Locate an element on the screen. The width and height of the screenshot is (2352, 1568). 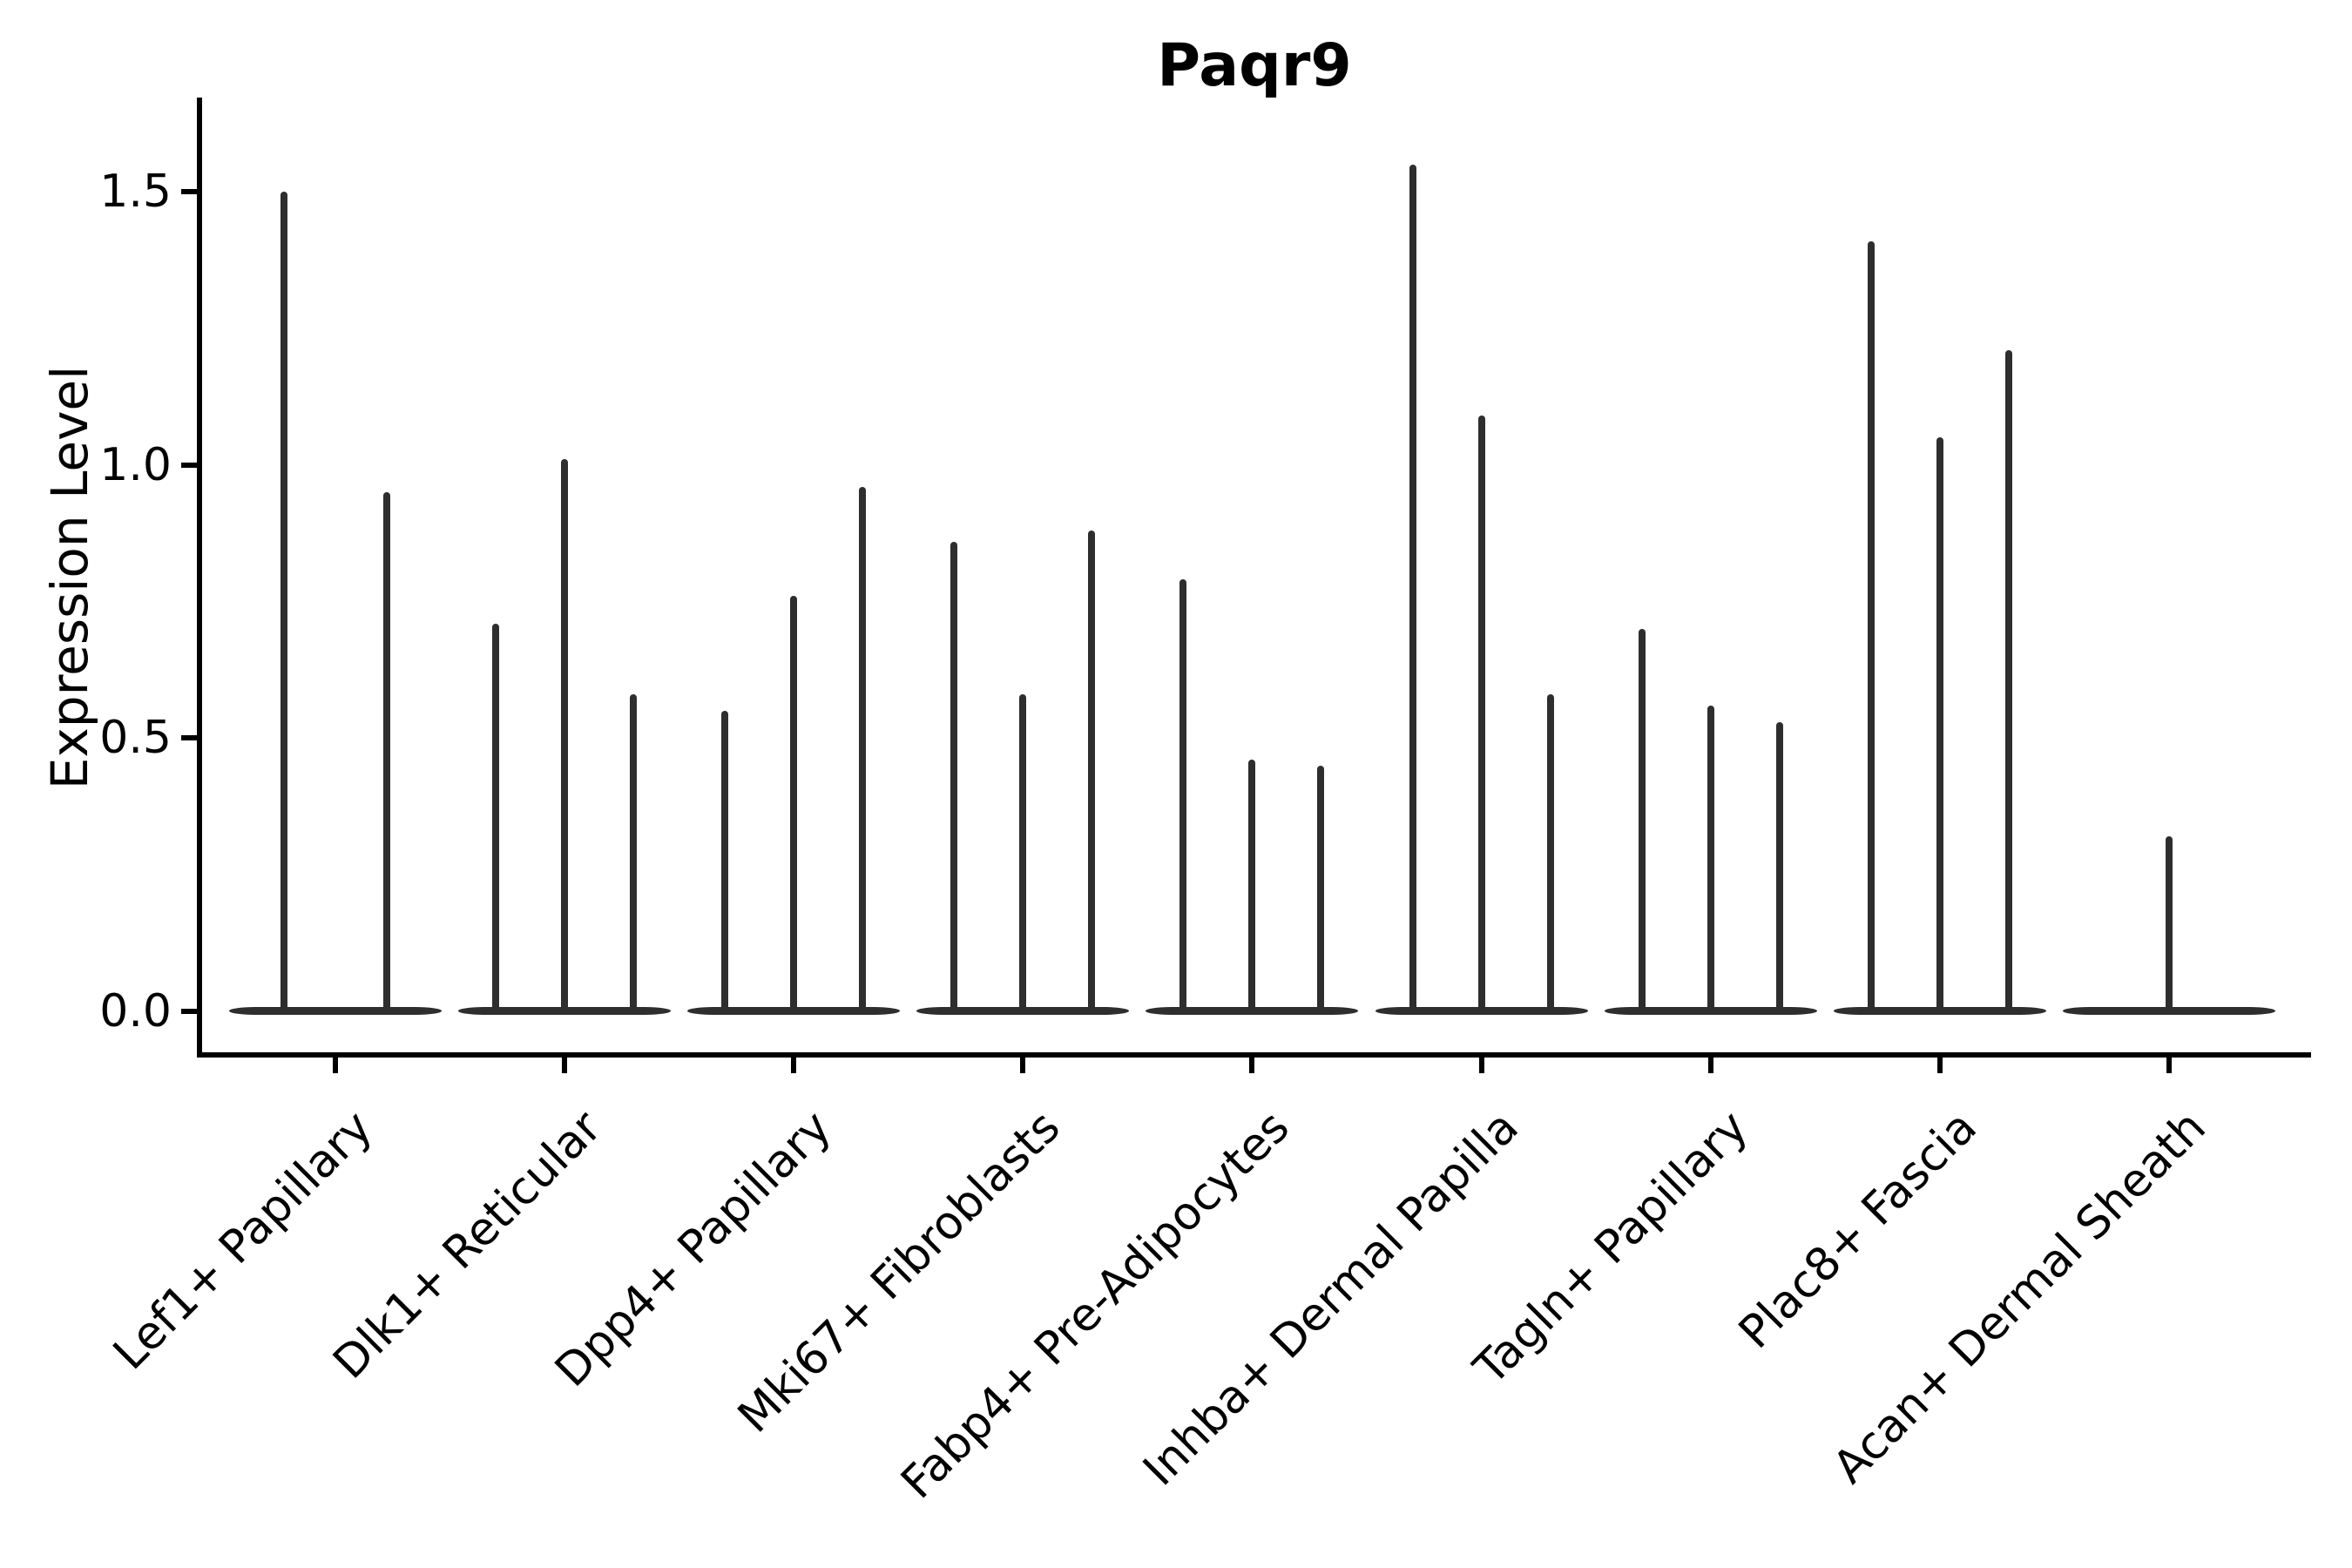
x-tick-label: Fabp4+ Pre-Adipocytes is located at coordinates (1095, 1305).